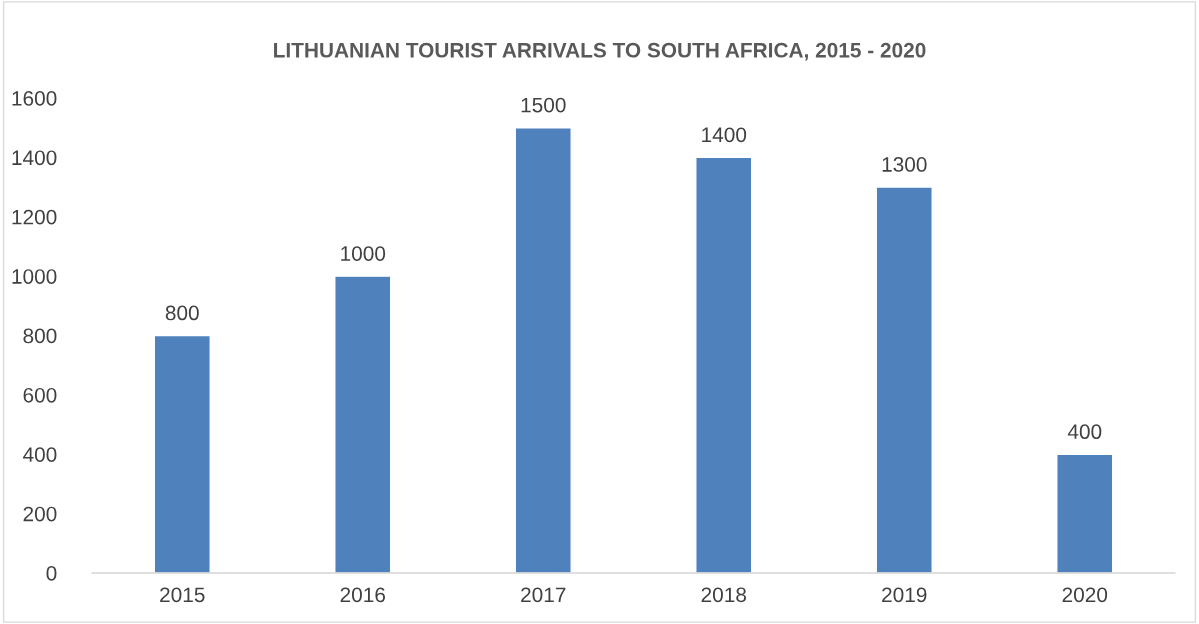  Describe the element at coordinates (543, 105) in the screenshot. I see `data-label: 1500` at that location.